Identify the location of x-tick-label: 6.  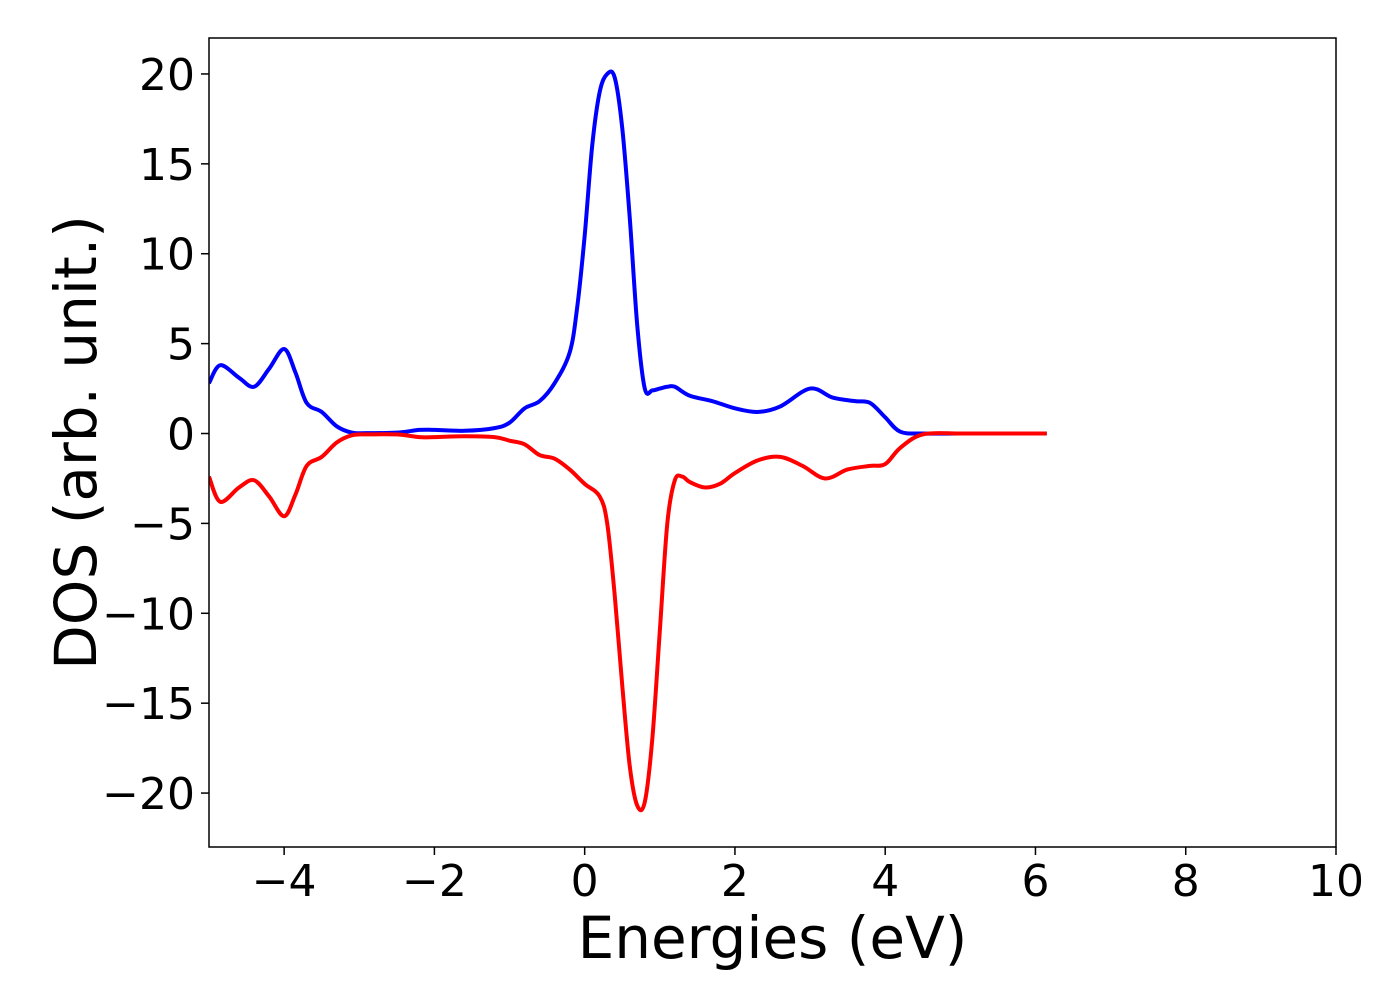
(1035, 881).